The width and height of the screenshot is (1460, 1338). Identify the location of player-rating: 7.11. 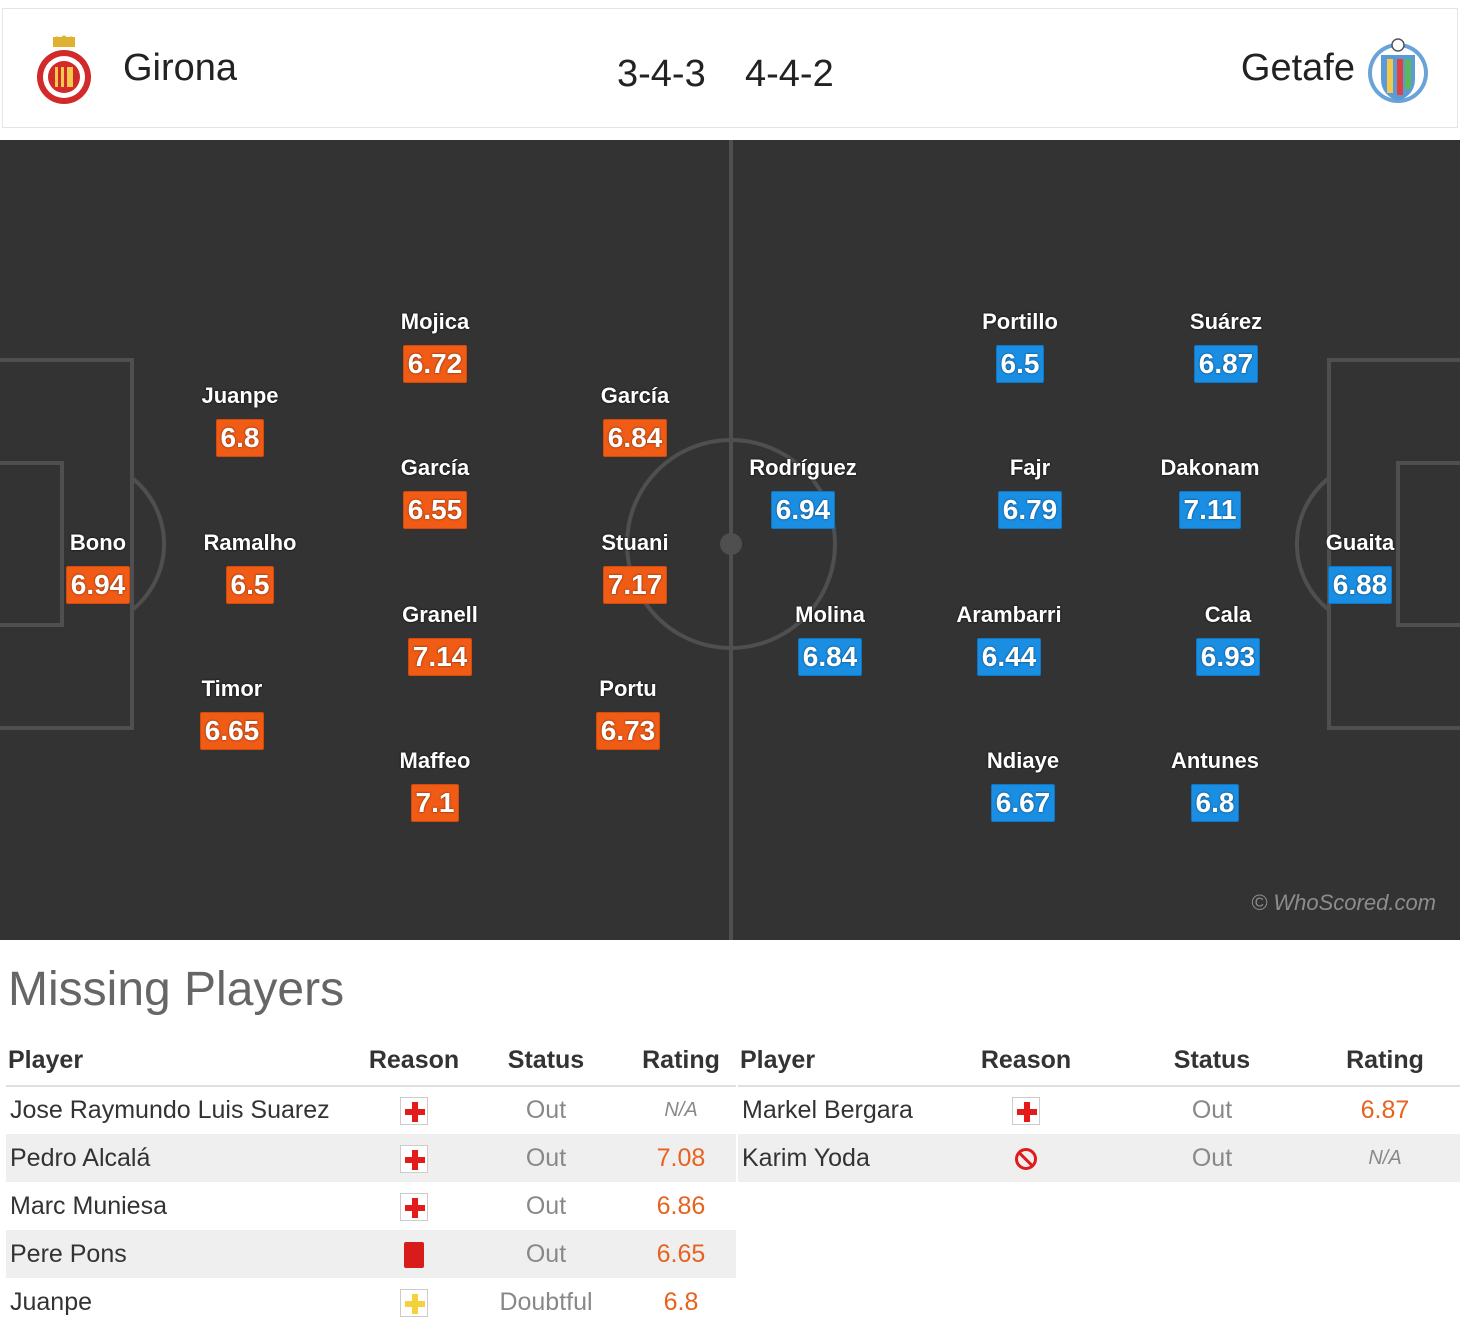
(1210, 510).